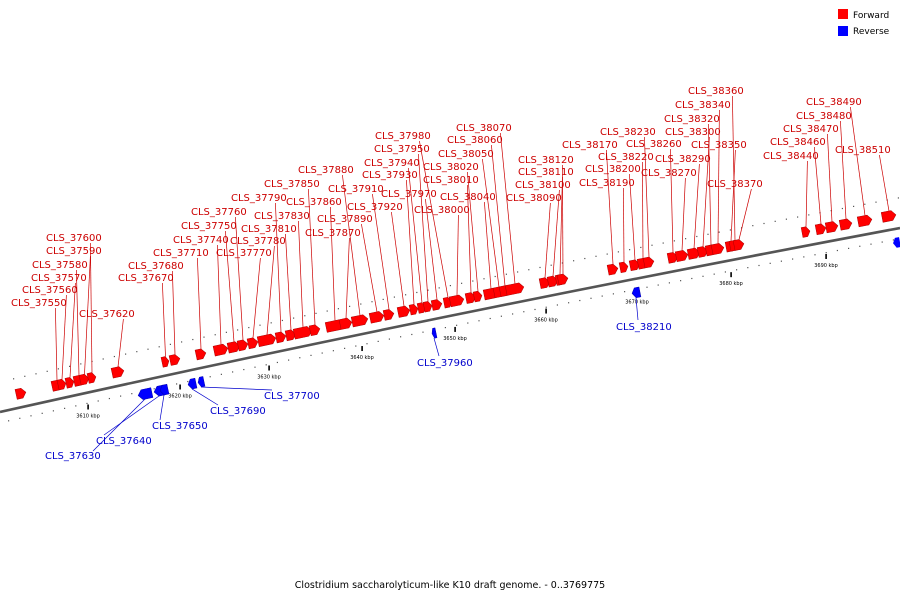  What do you see at coordinates (181, 253) in the screenshot?
I see `forward-gene-label: CLS_37710` at bounding box center [181, 253].